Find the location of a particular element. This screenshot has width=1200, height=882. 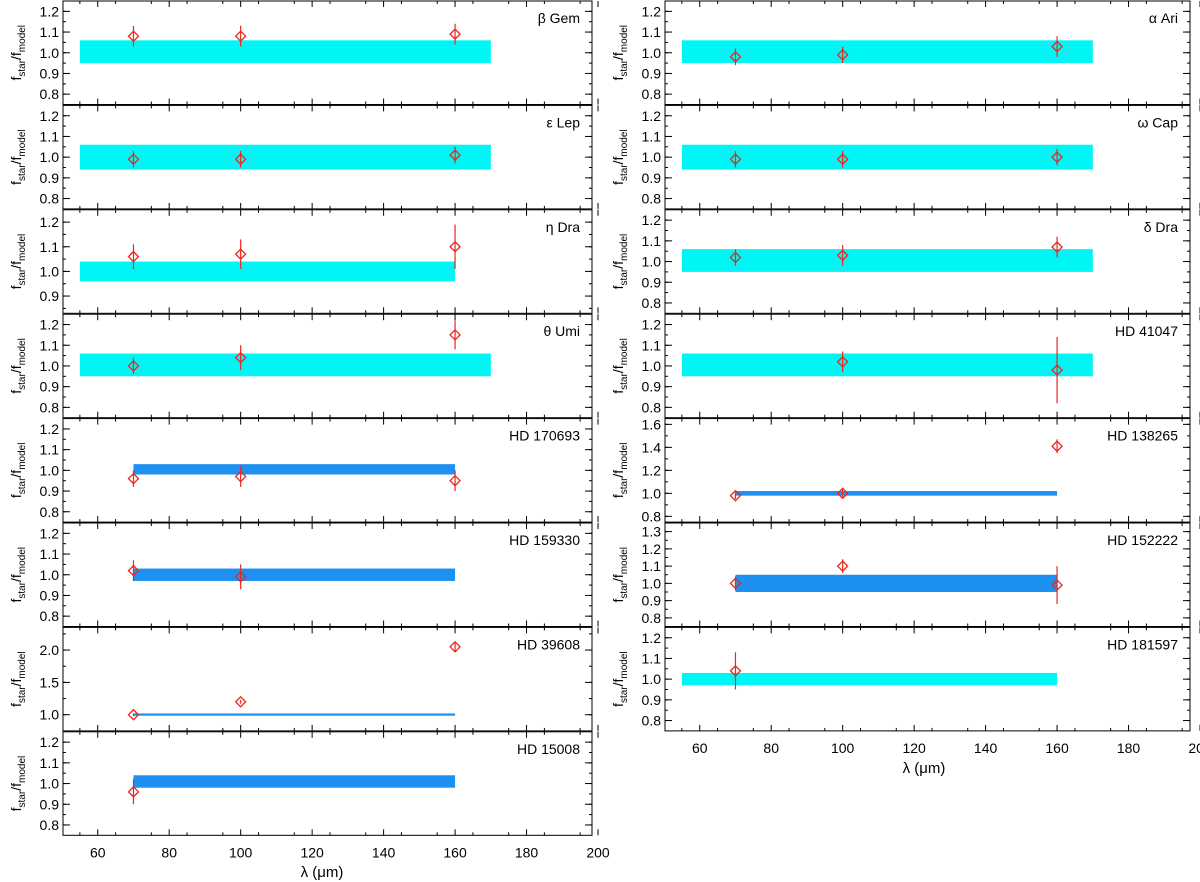

panel-9: 0.8 0.9 1.0 1.1 1.2 ω Cap fstar/fmodel is located at coordinates (905, 157).